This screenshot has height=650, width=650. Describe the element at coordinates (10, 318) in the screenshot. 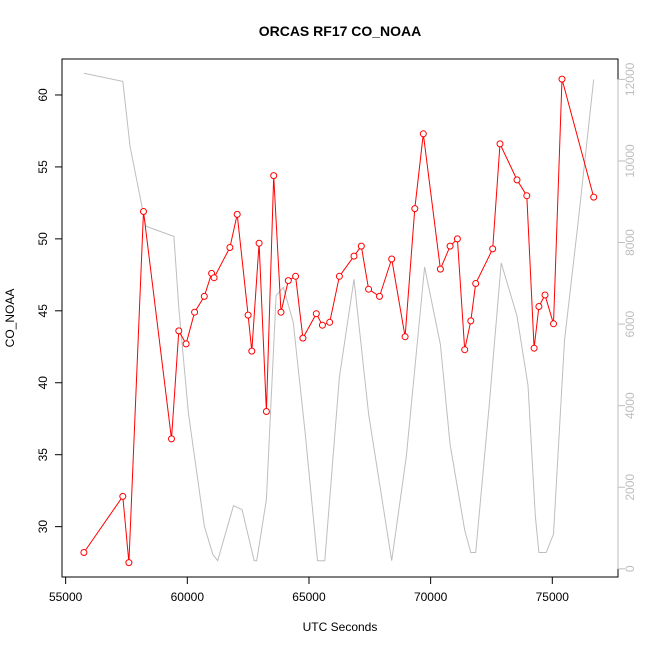

I see `y-axis-label: CO_NOAA` at that location.